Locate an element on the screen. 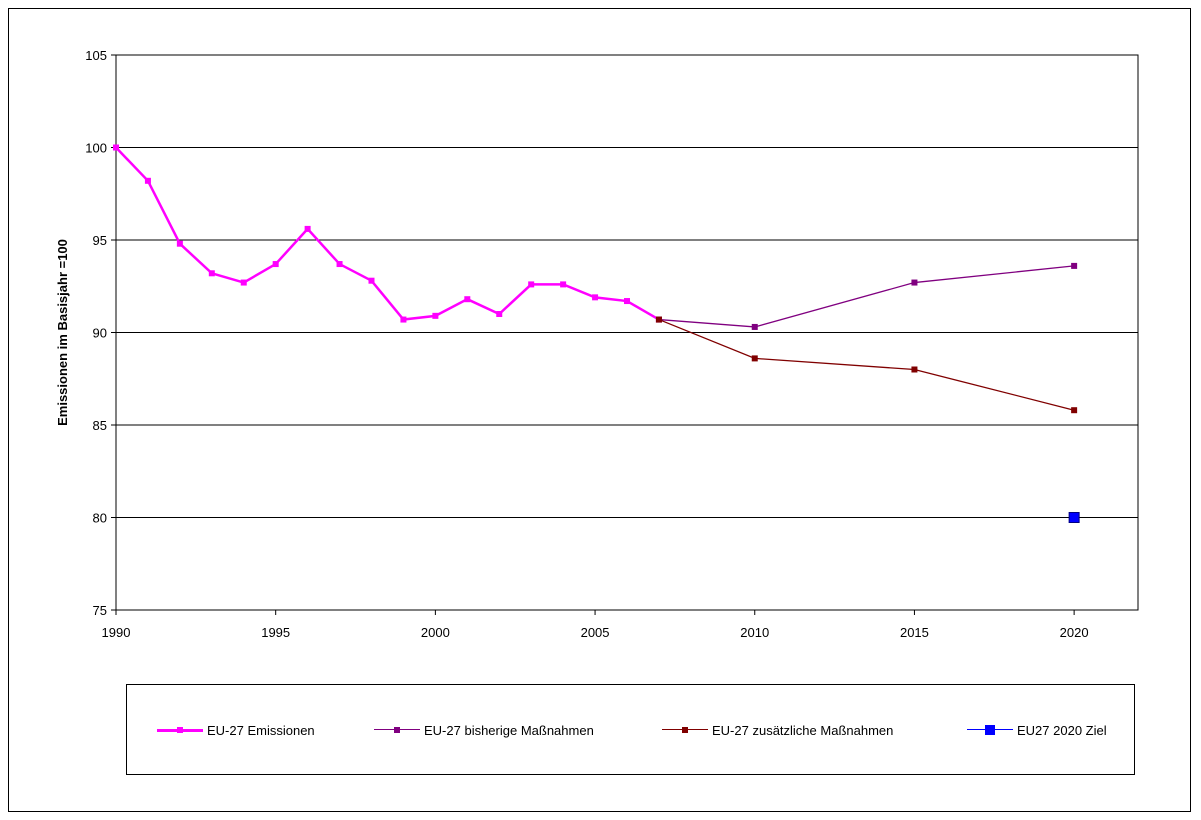 This screenshot has width=1201, height=820. legend-label-emissionen: EU-27 Emissionen is located at coordinates (261, 730).